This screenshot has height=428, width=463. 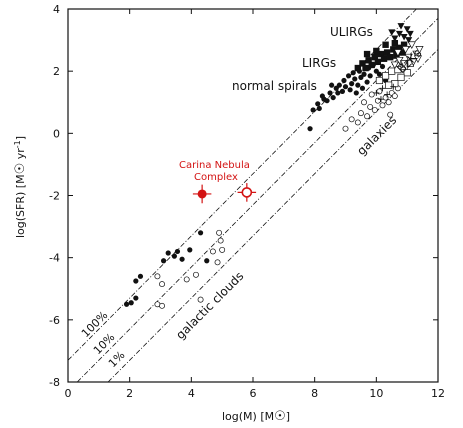 I want to click on carina-point-filled, so click(x=202, y=194).